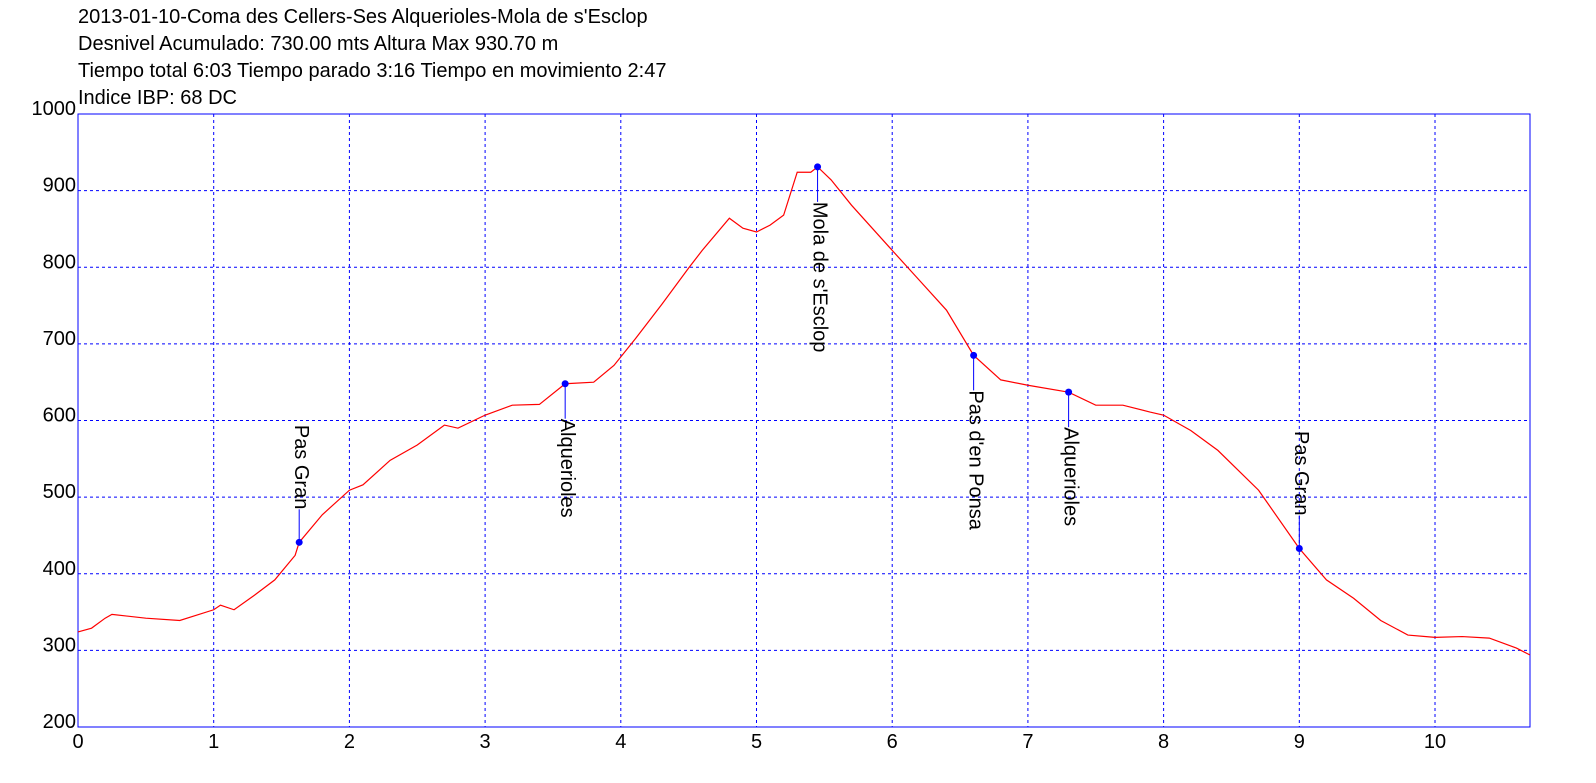 Image resolution: width=1596 pixels, height=783 pixels. What do you see at coordinates (620, 742) in the screenshot?
I see `x-tick-label: 4` at bounding box center [620, 742].